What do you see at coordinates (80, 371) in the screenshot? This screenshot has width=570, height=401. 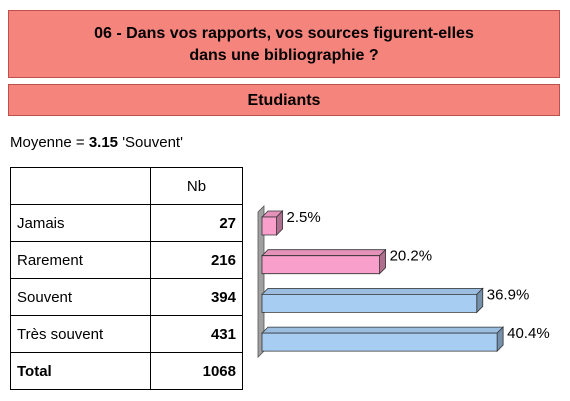 I see `label-cell: Total` at bounding box center [80, 371].